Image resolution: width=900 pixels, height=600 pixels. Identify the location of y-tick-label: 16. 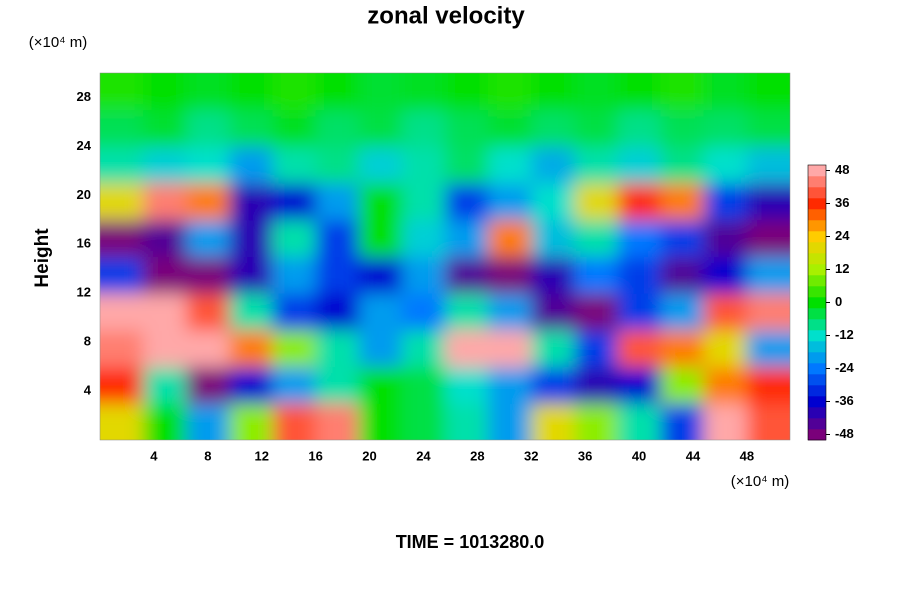
(84, 243).